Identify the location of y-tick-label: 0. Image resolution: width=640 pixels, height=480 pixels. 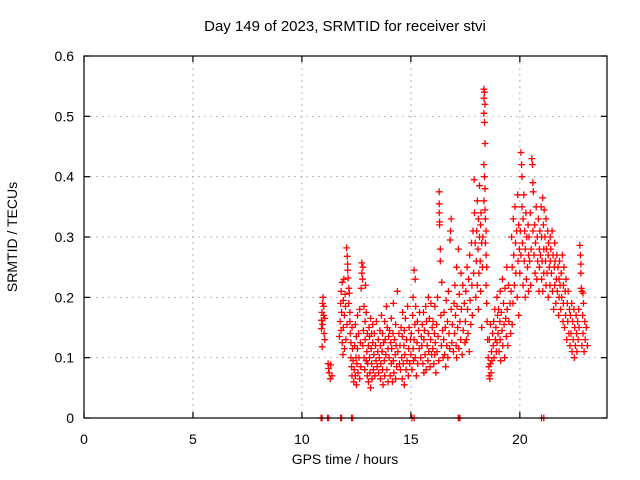
(70, 418).